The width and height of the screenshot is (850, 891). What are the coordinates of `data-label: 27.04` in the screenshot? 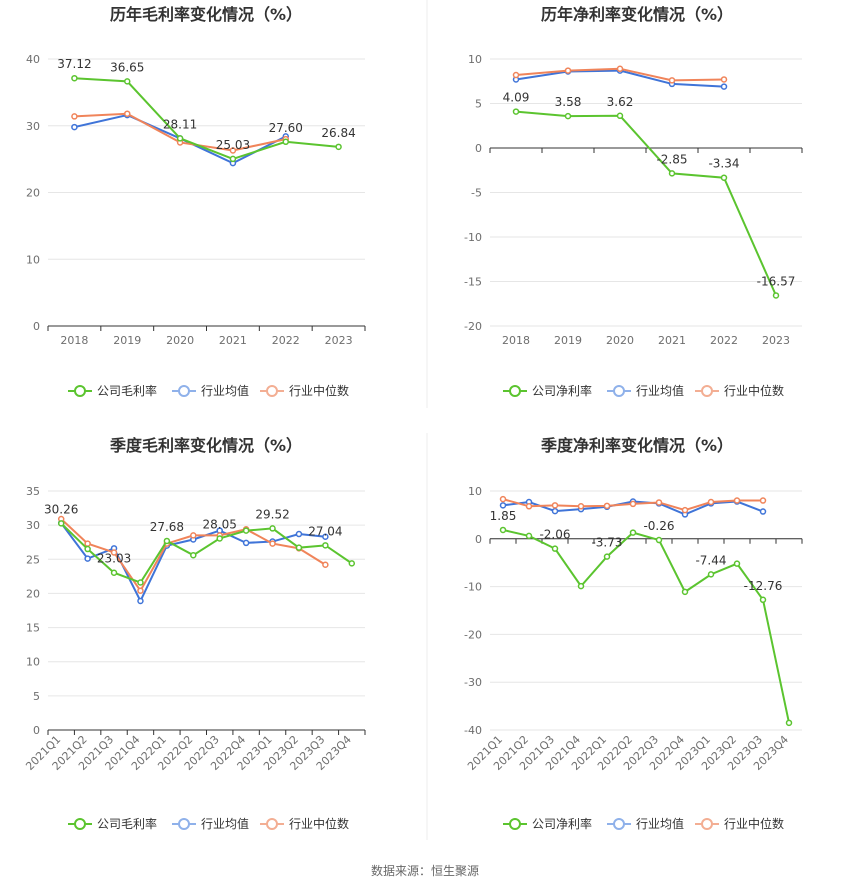 It's located at (325, 531).